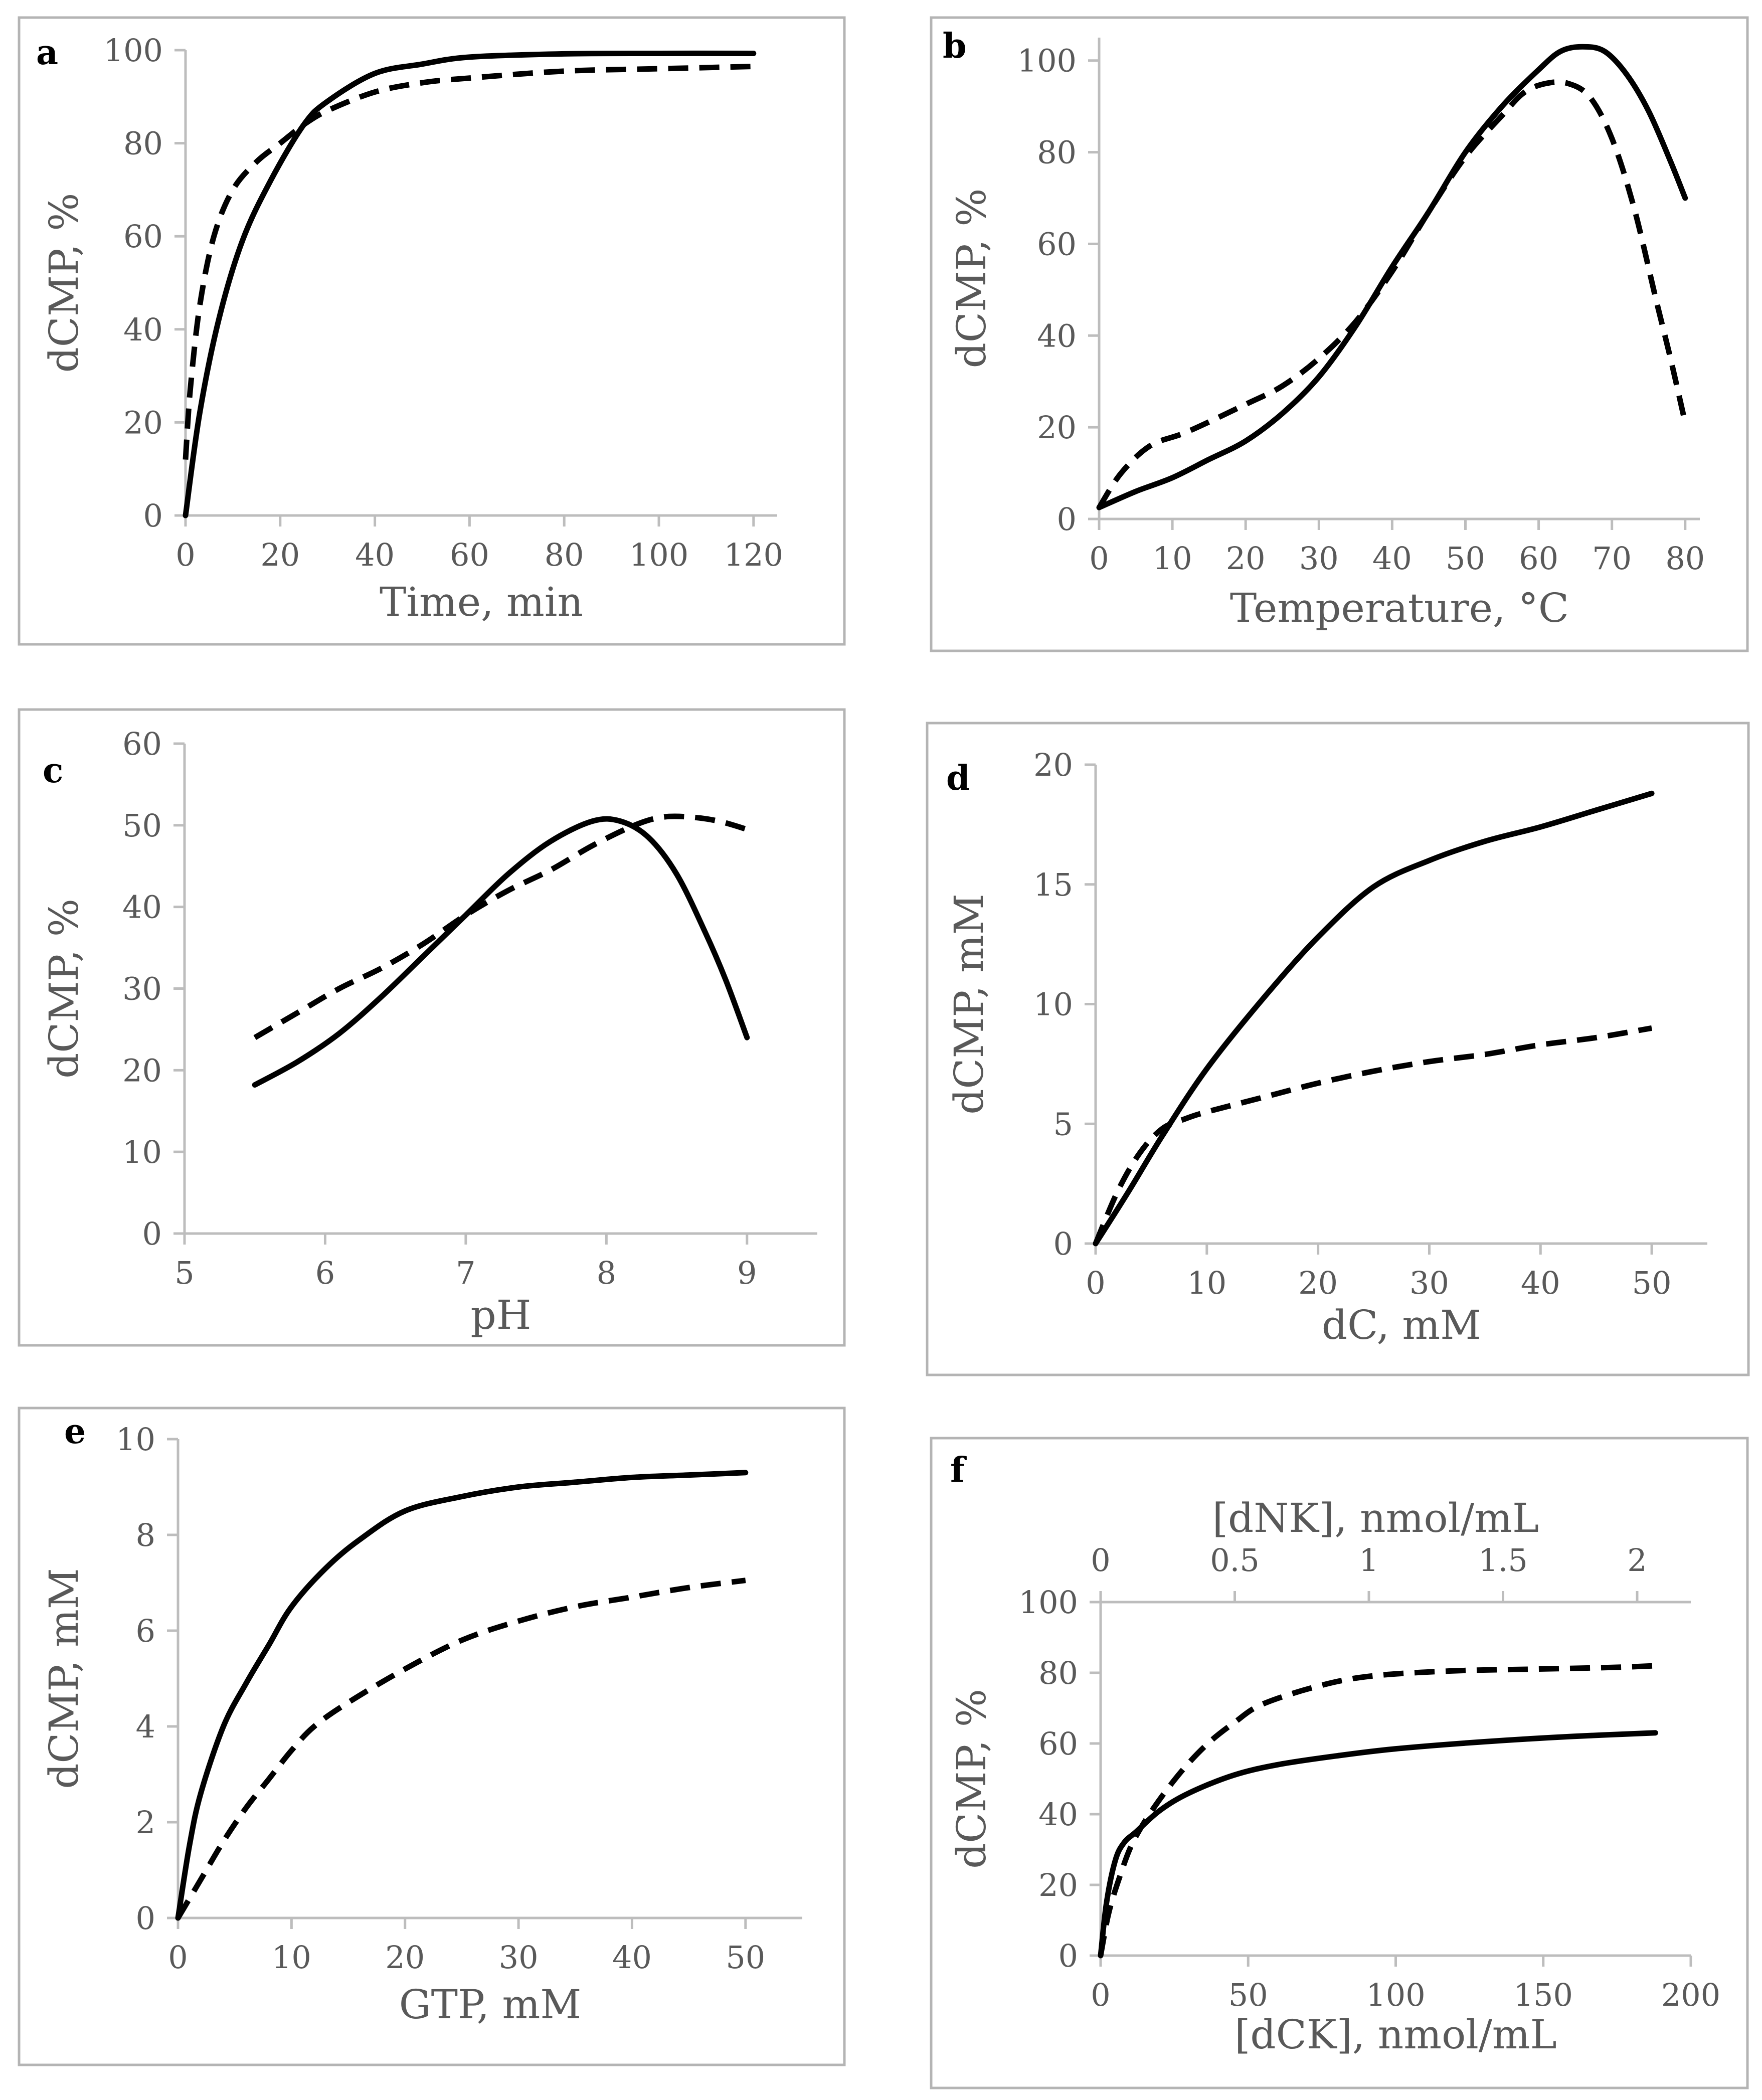 This screenshot has height=2100, width=1762. I want to click on y-tick-label: 50, so click(142, 825).